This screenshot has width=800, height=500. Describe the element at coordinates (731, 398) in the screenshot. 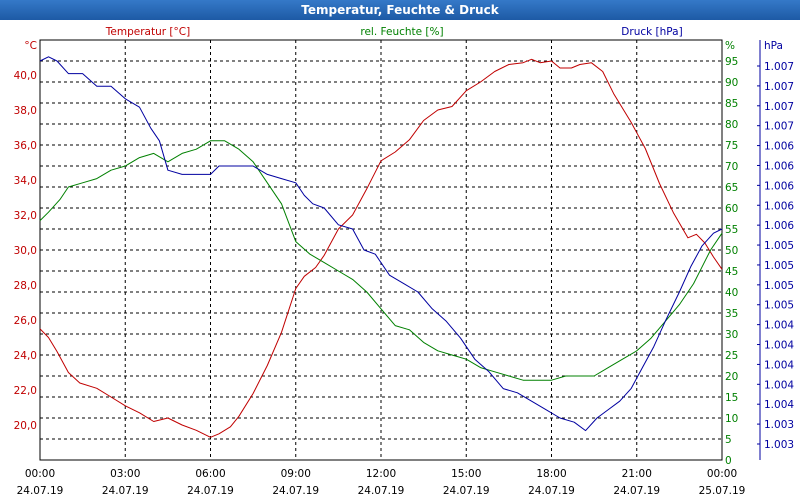

I see `hum-tick-label: 15` at that location.